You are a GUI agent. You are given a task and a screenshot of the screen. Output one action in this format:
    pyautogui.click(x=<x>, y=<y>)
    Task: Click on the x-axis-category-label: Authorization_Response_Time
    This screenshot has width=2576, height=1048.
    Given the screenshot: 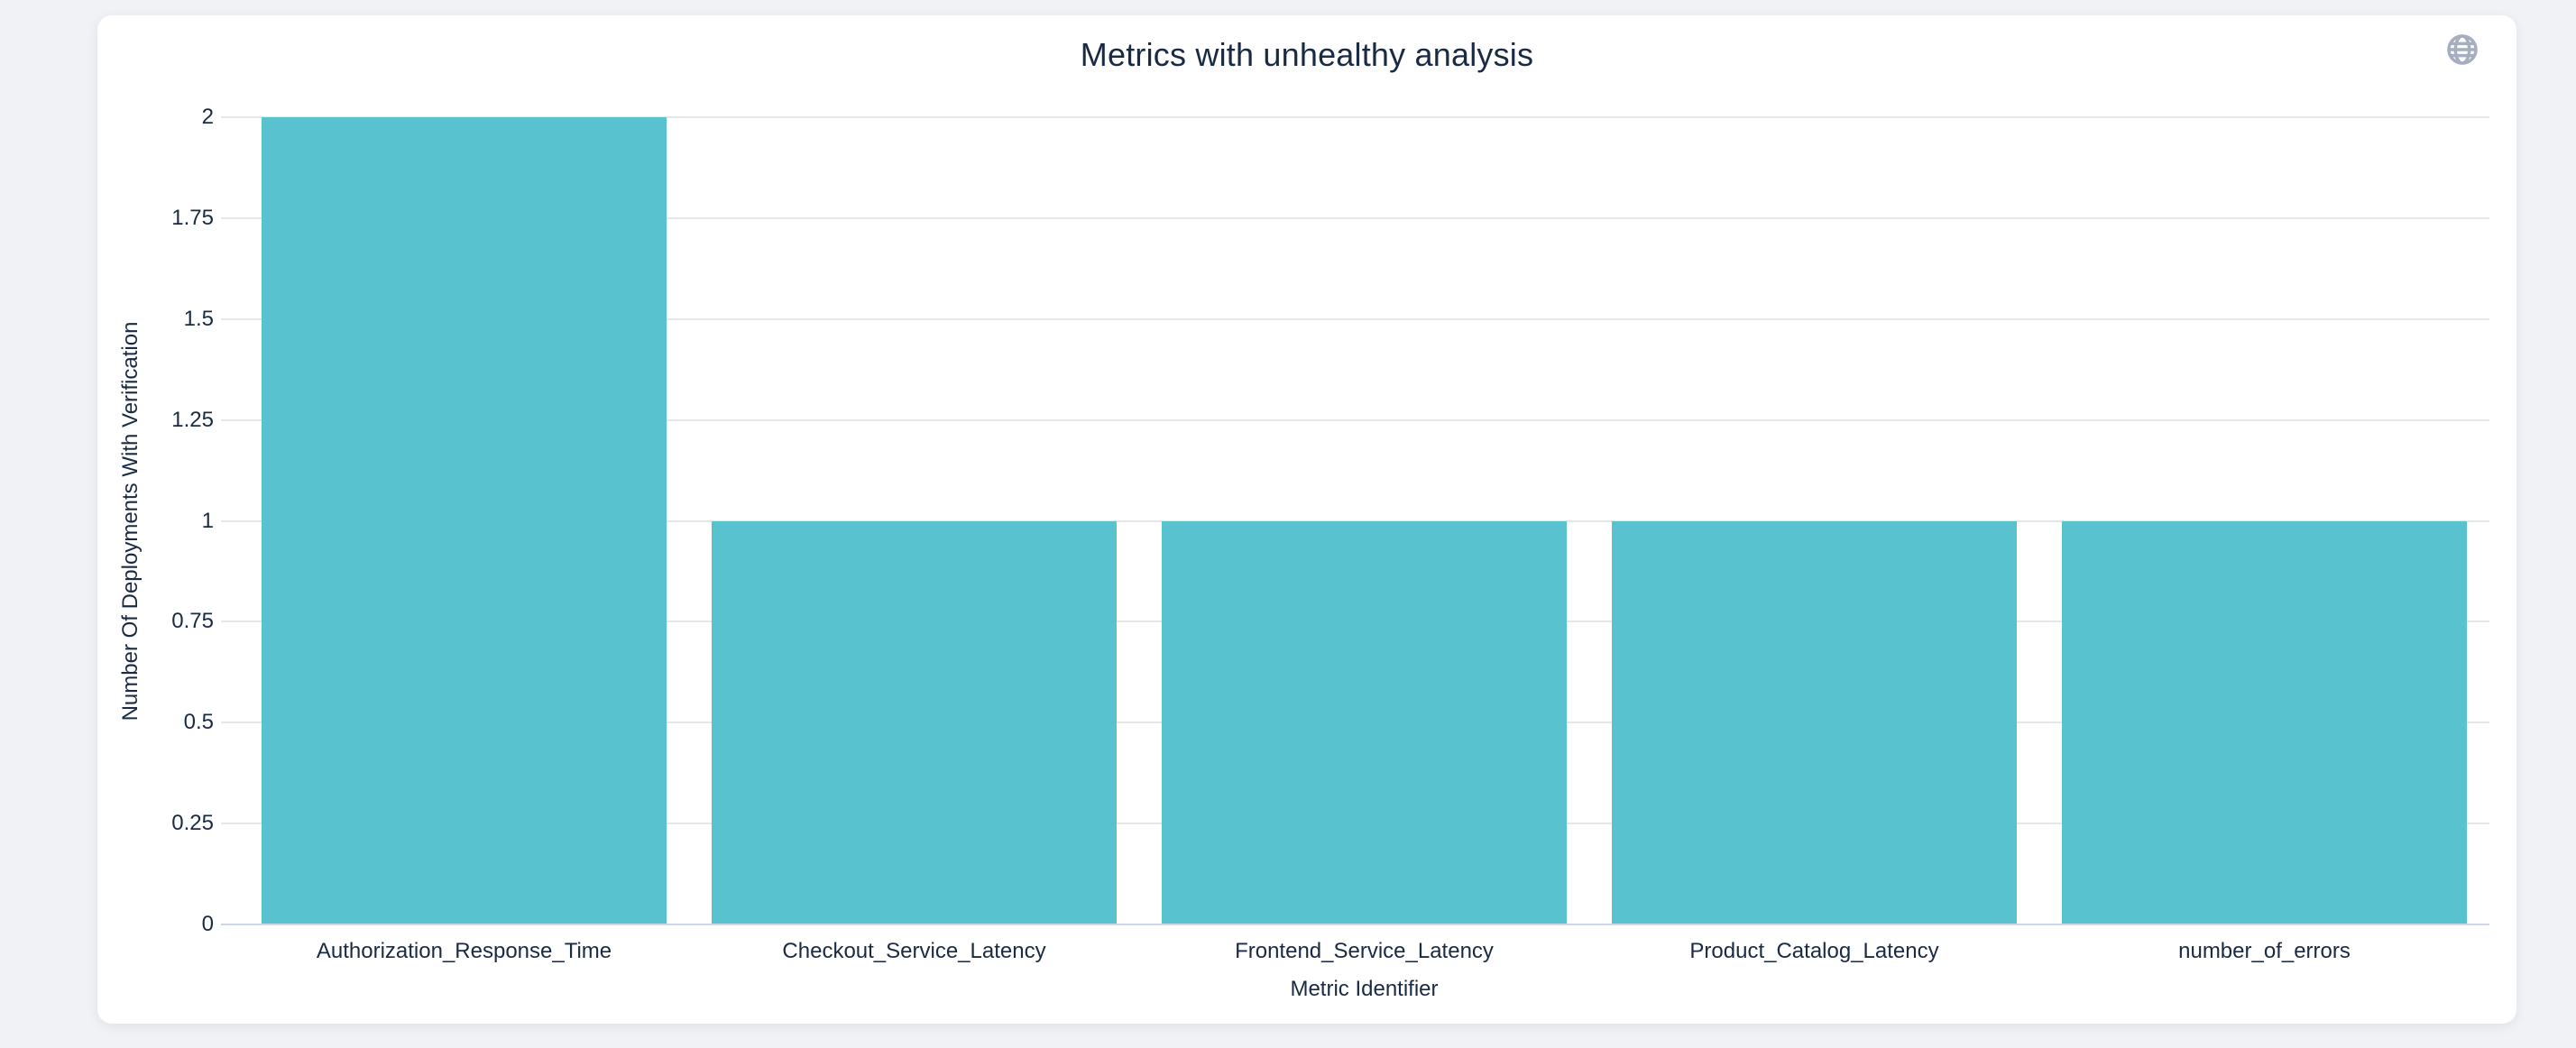 What is the action you would take?
    pyautogui.click(x=464, y=951)
    